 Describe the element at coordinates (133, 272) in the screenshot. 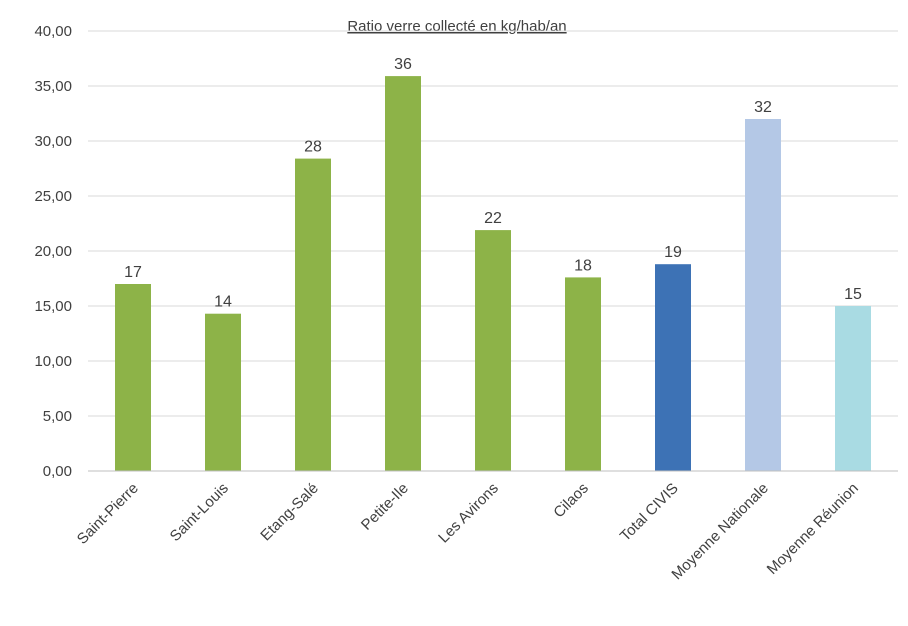

I see `data-label: 17` at that location.